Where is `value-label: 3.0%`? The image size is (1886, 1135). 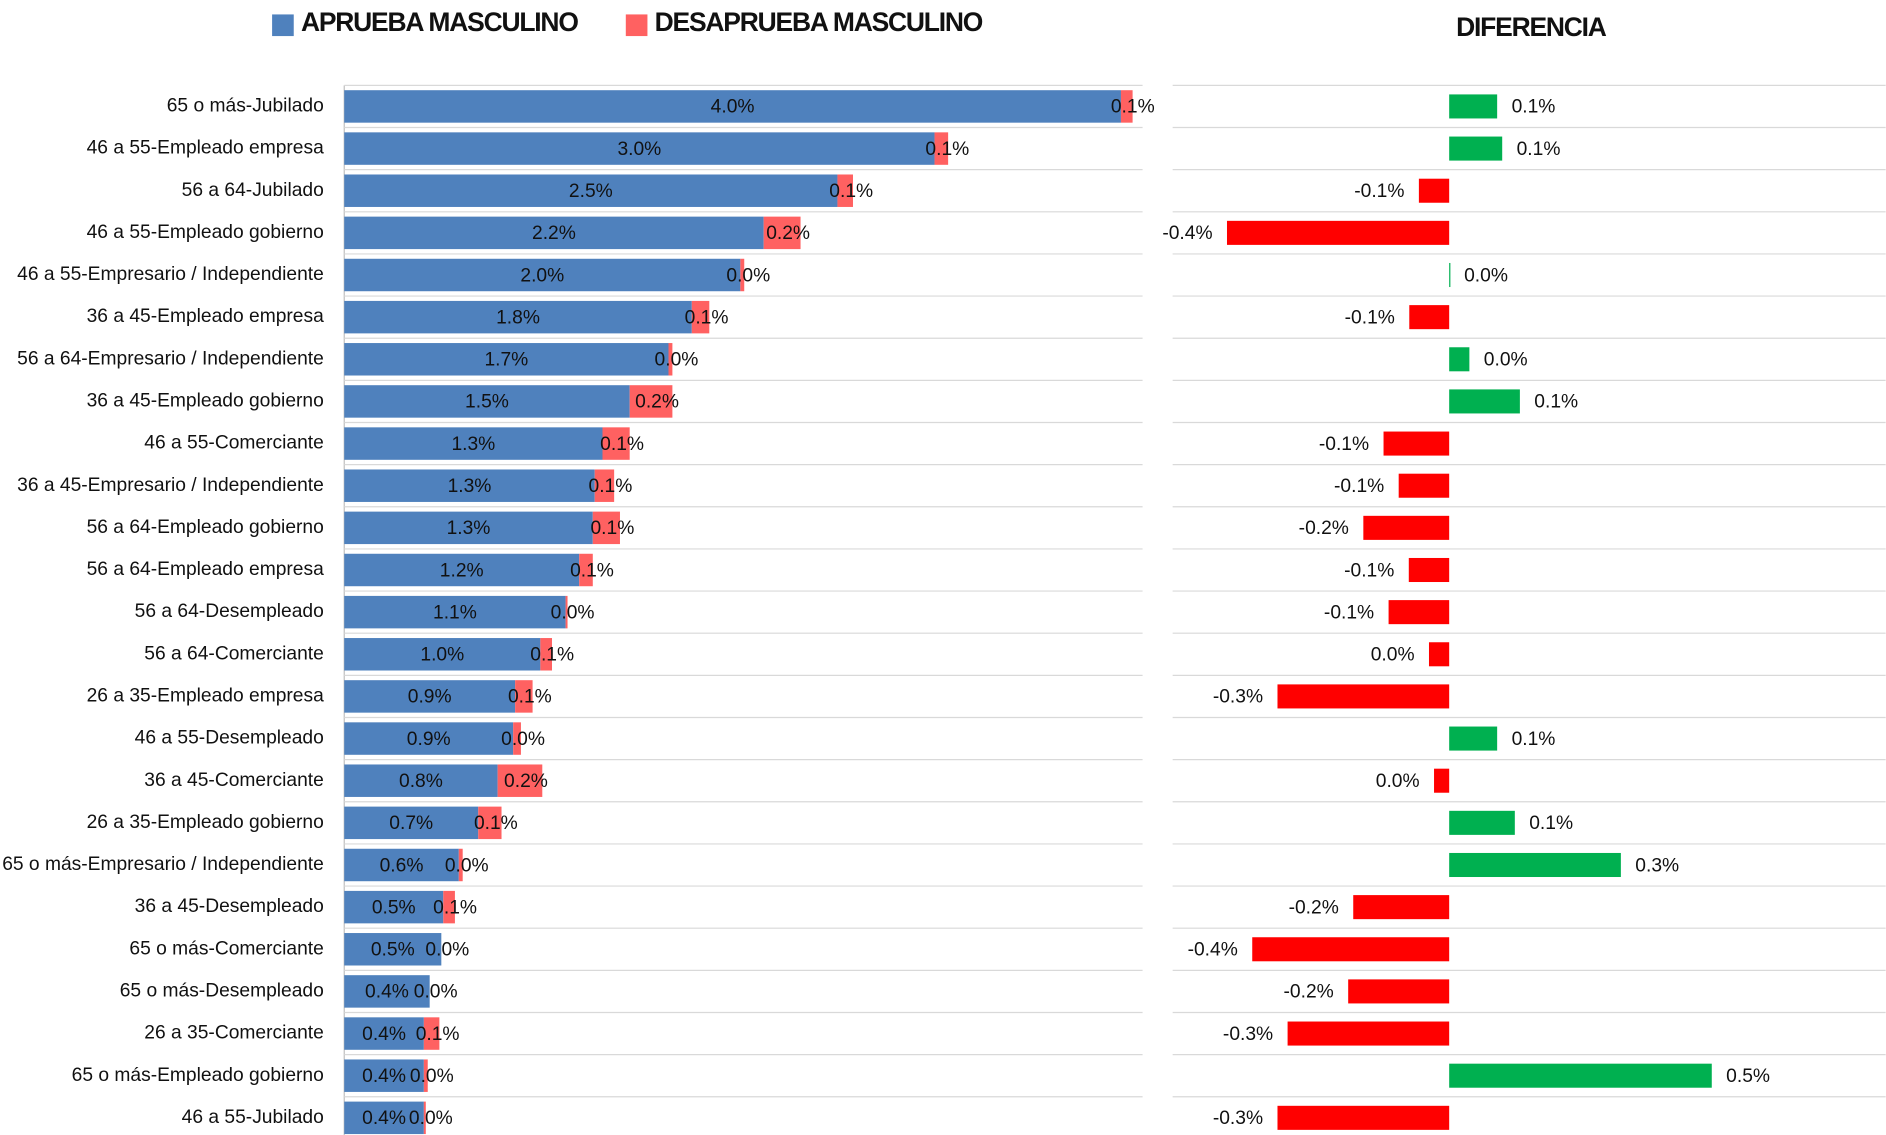 value-label: 3.0% is located at coordinates (639, 149).